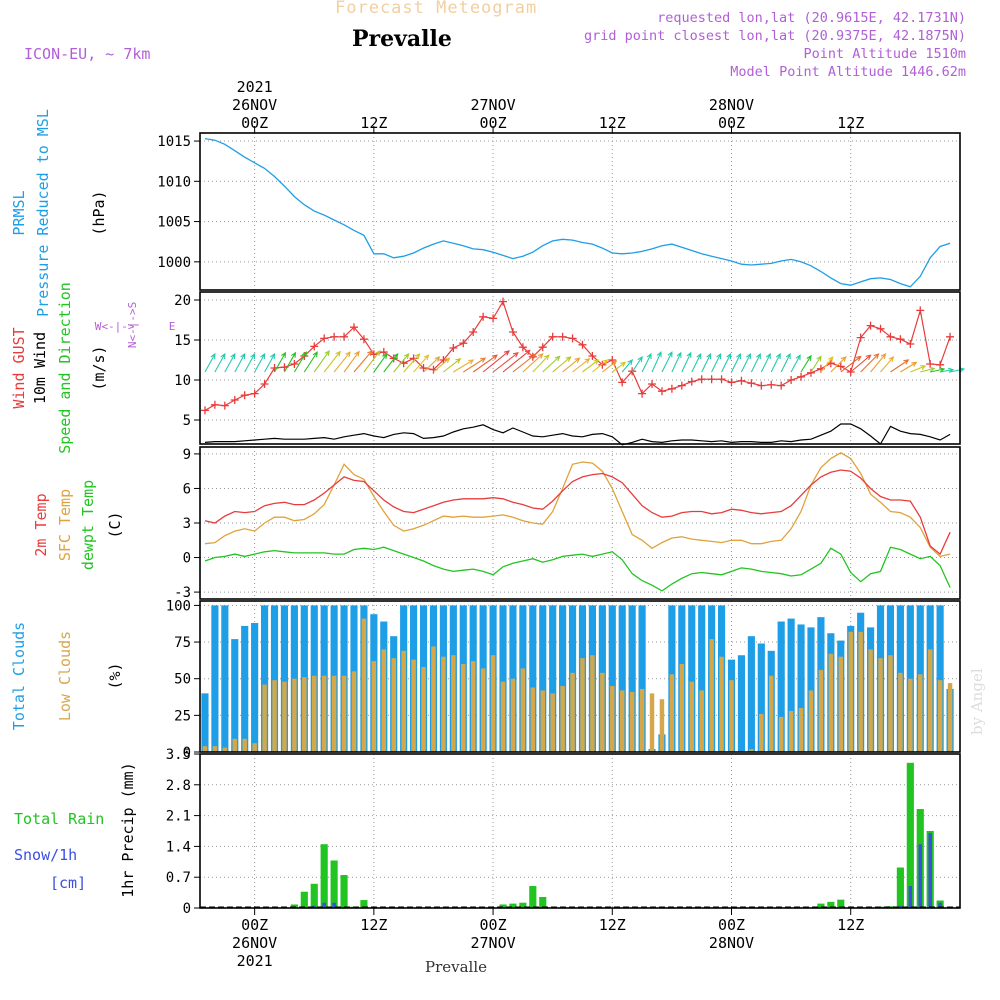 This screenshot has height=1000, width=1000. What do you see at coordinates (88, 525) in the screenshot?
I see `temp-dewpt-label: dewpt Temp` at bounding box center [88, 525].